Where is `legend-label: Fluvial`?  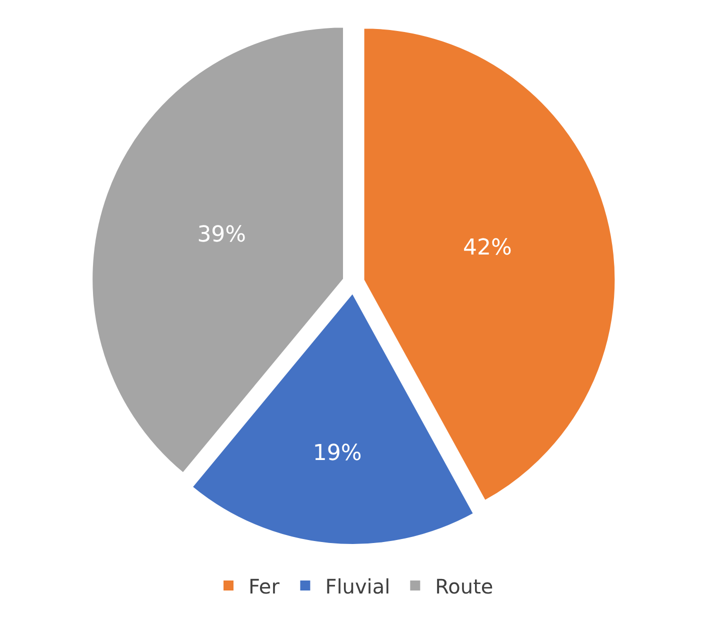 legend-label: Fluvial is located at coordinates (357, 586).